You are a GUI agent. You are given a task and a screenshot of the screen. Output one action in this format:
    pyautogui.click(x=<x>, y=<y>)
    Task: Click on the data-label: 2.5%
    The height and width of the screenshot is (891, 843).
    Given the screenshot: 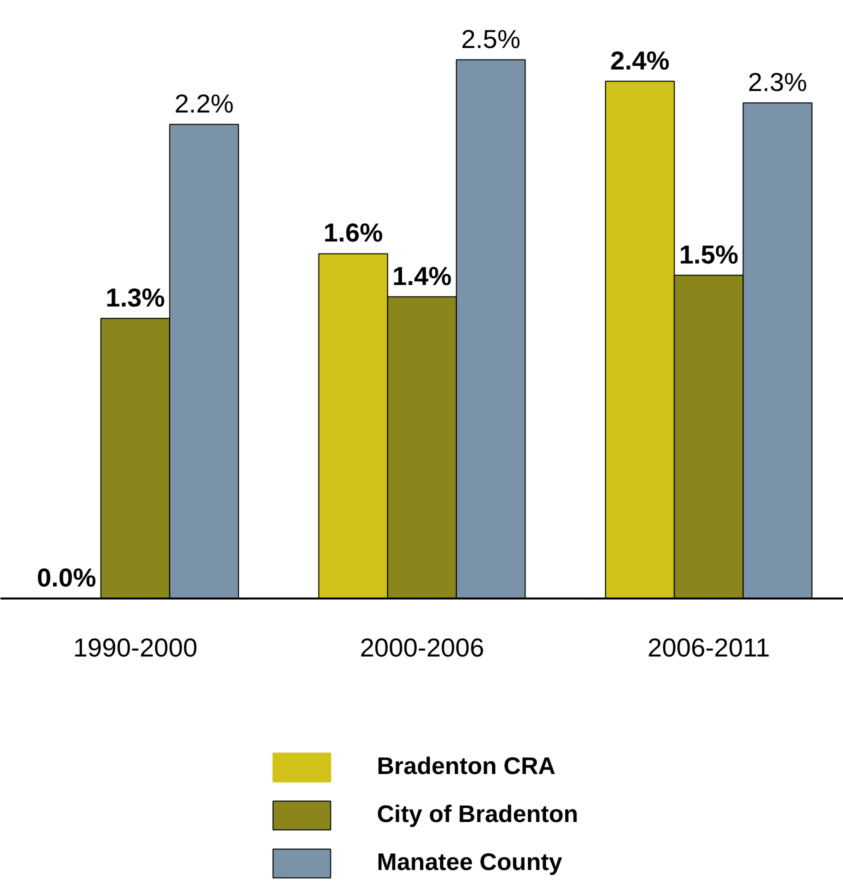 What is the action you would take?
    pyautogui.click(x=490, y=39)
    